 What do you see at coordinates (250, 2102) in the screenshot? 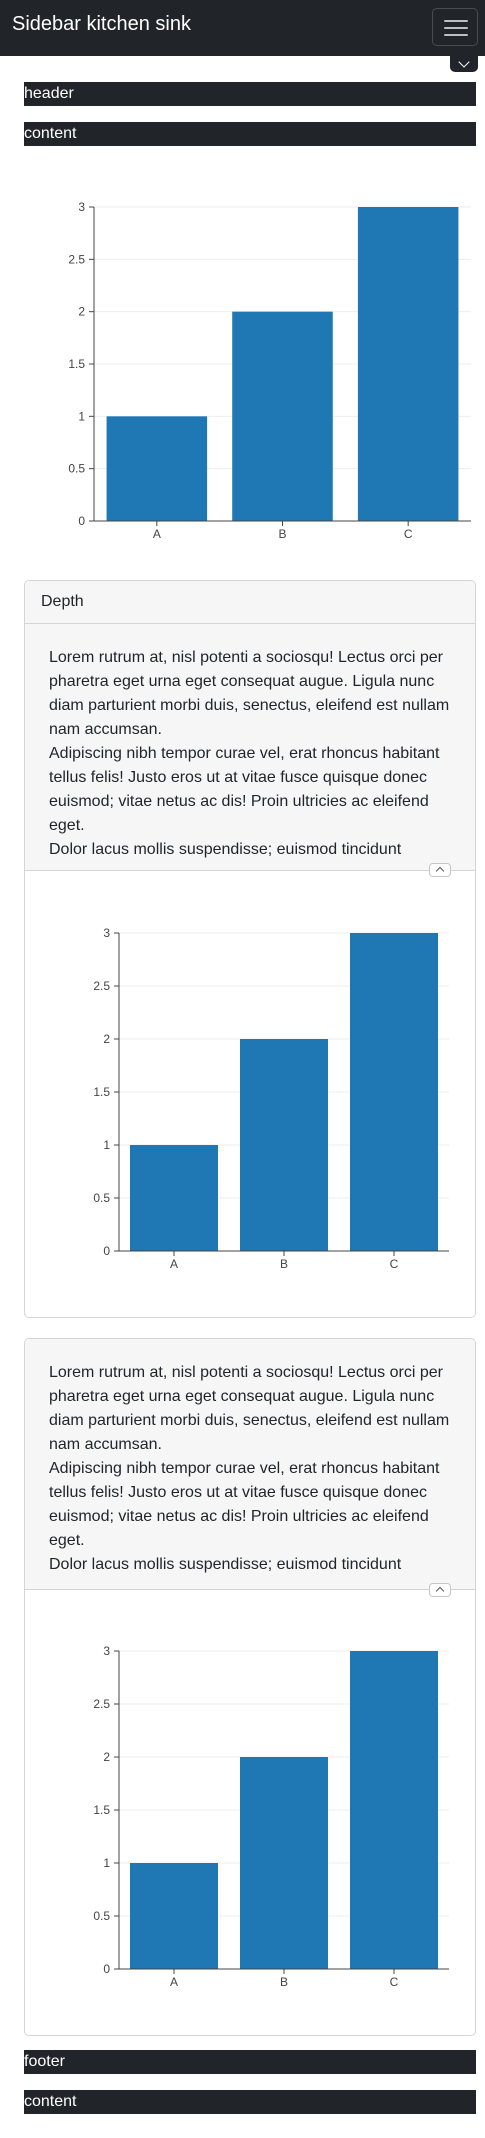
I see `content-strip-bottom: content` at bounding box center [250, 2102].